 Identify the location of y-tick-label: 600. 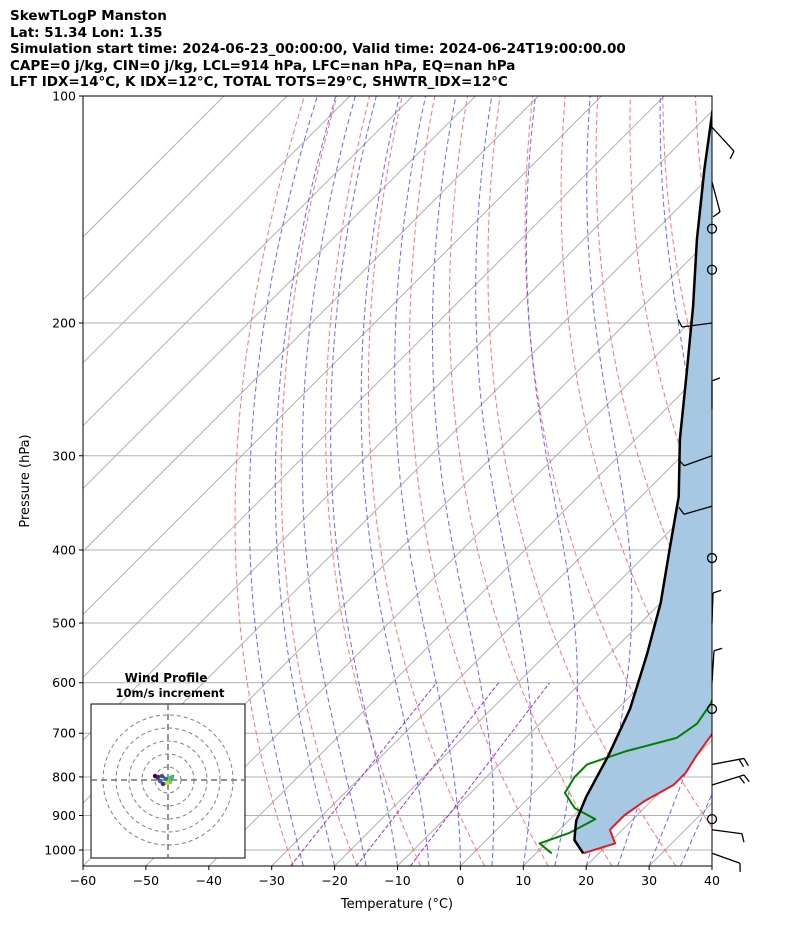
(64, 682).